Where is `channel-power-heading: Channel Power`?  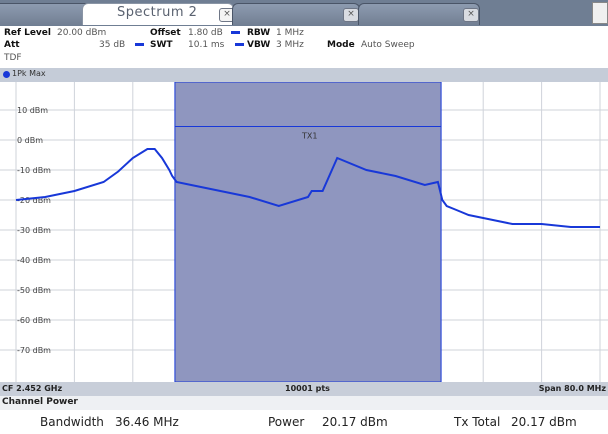
channel-power-heading: Channel Power is located at coordinates (40, 402).